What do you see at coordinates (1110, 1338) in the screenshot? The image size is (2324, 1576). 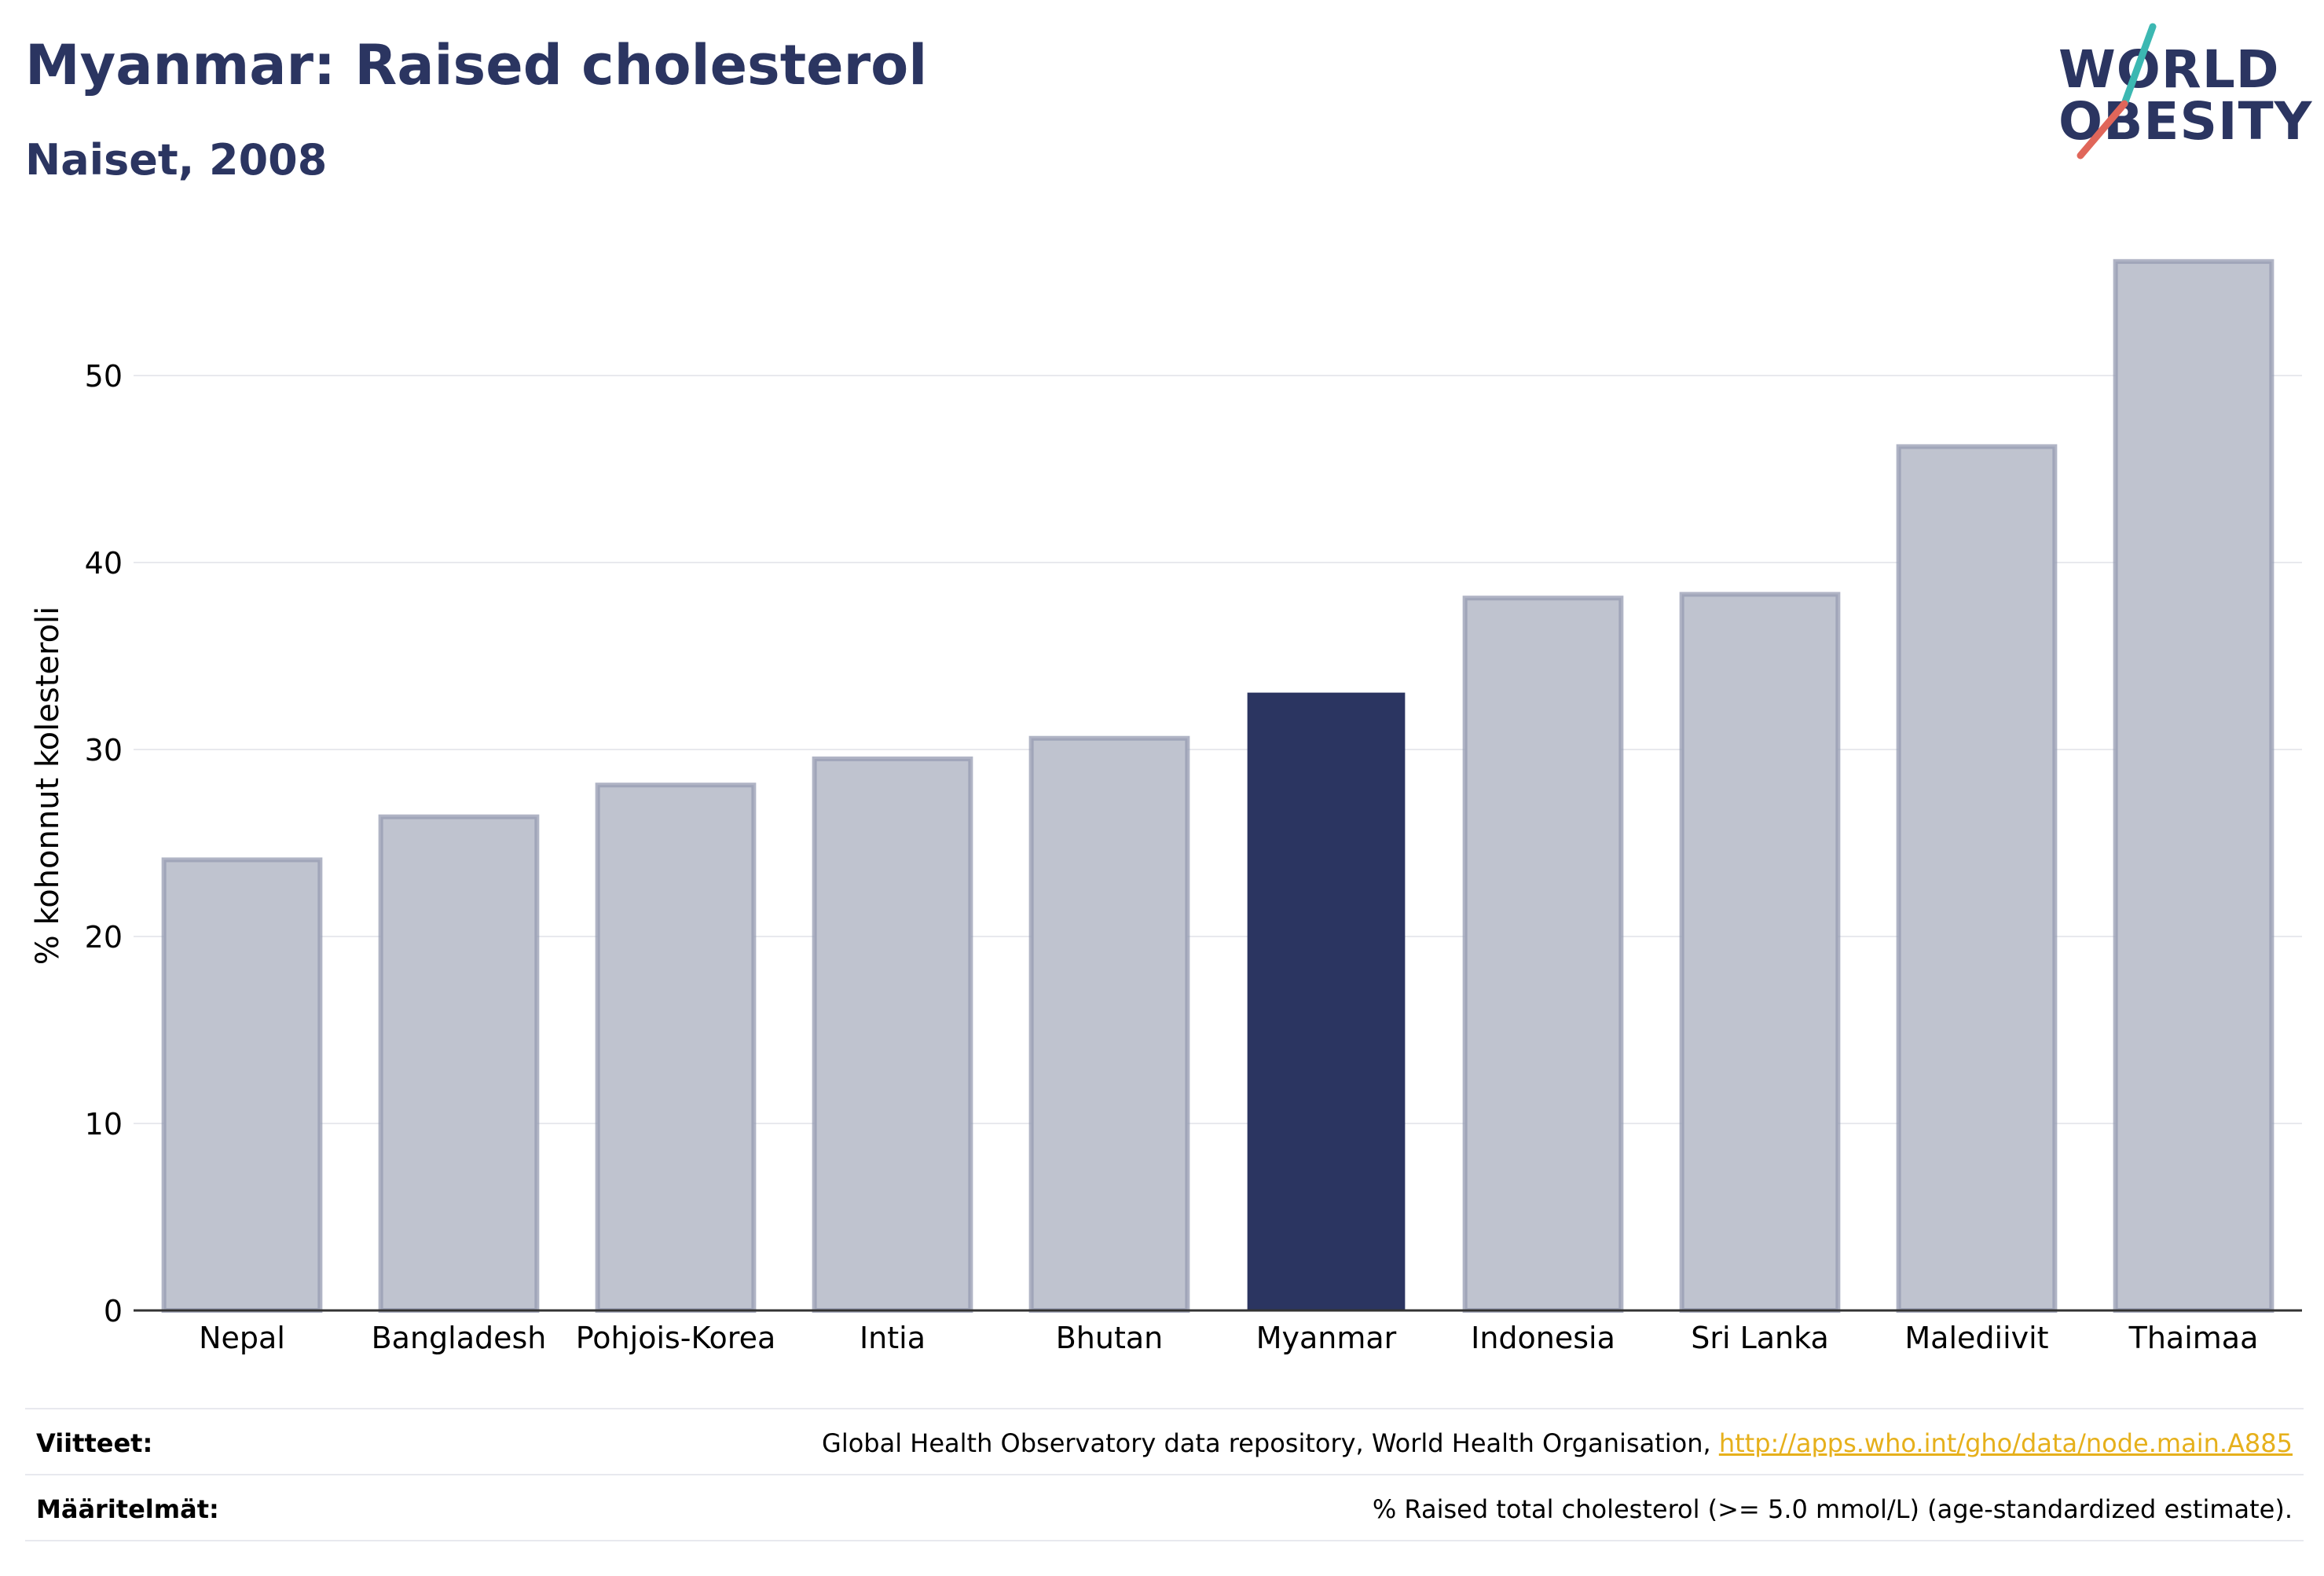 I see `x-tick-label: Bhutan` at bounding box center [1110, 1338].